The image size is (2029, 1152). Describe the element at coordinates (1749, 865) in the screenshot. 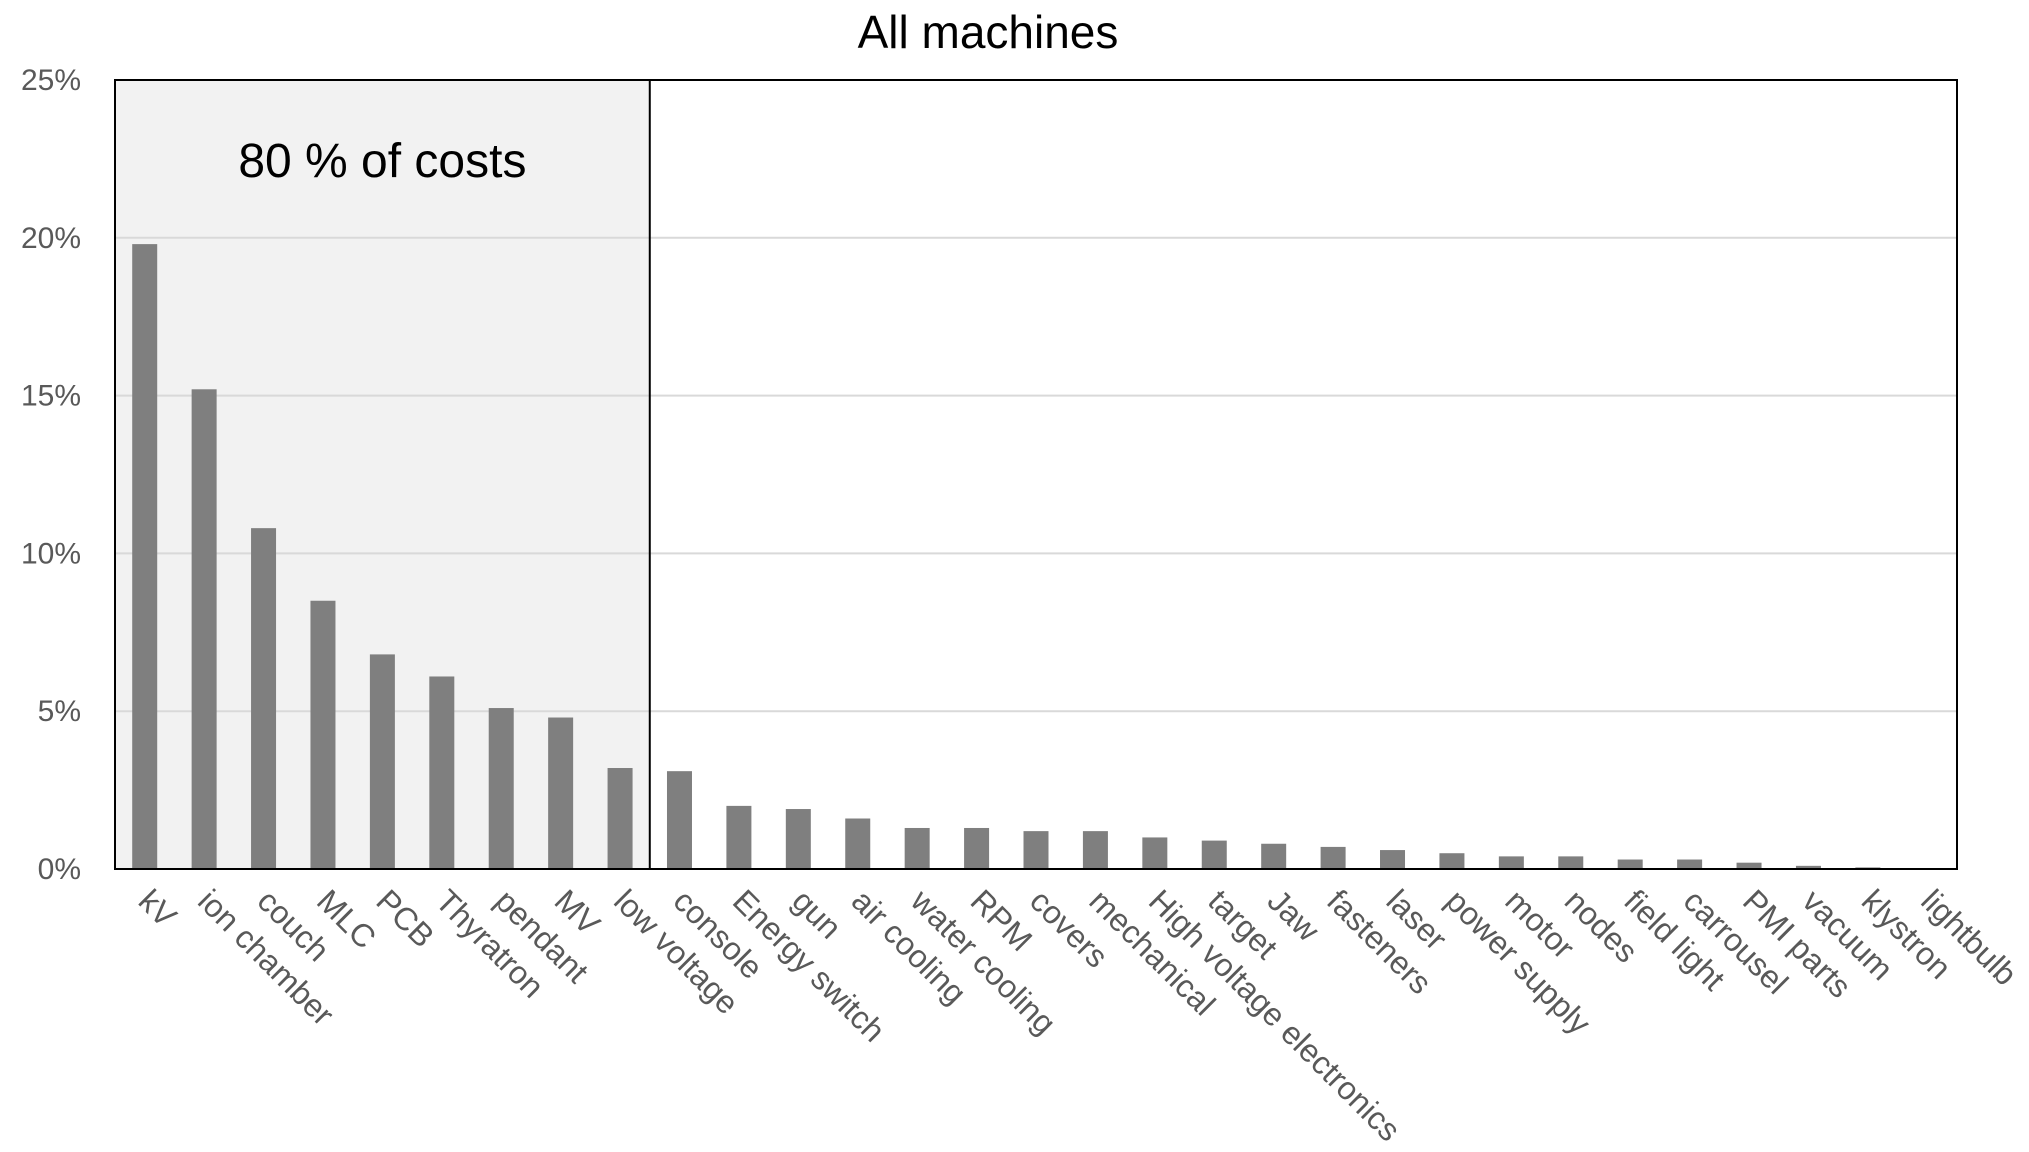

I see `bar-pmi-parts` at that location.